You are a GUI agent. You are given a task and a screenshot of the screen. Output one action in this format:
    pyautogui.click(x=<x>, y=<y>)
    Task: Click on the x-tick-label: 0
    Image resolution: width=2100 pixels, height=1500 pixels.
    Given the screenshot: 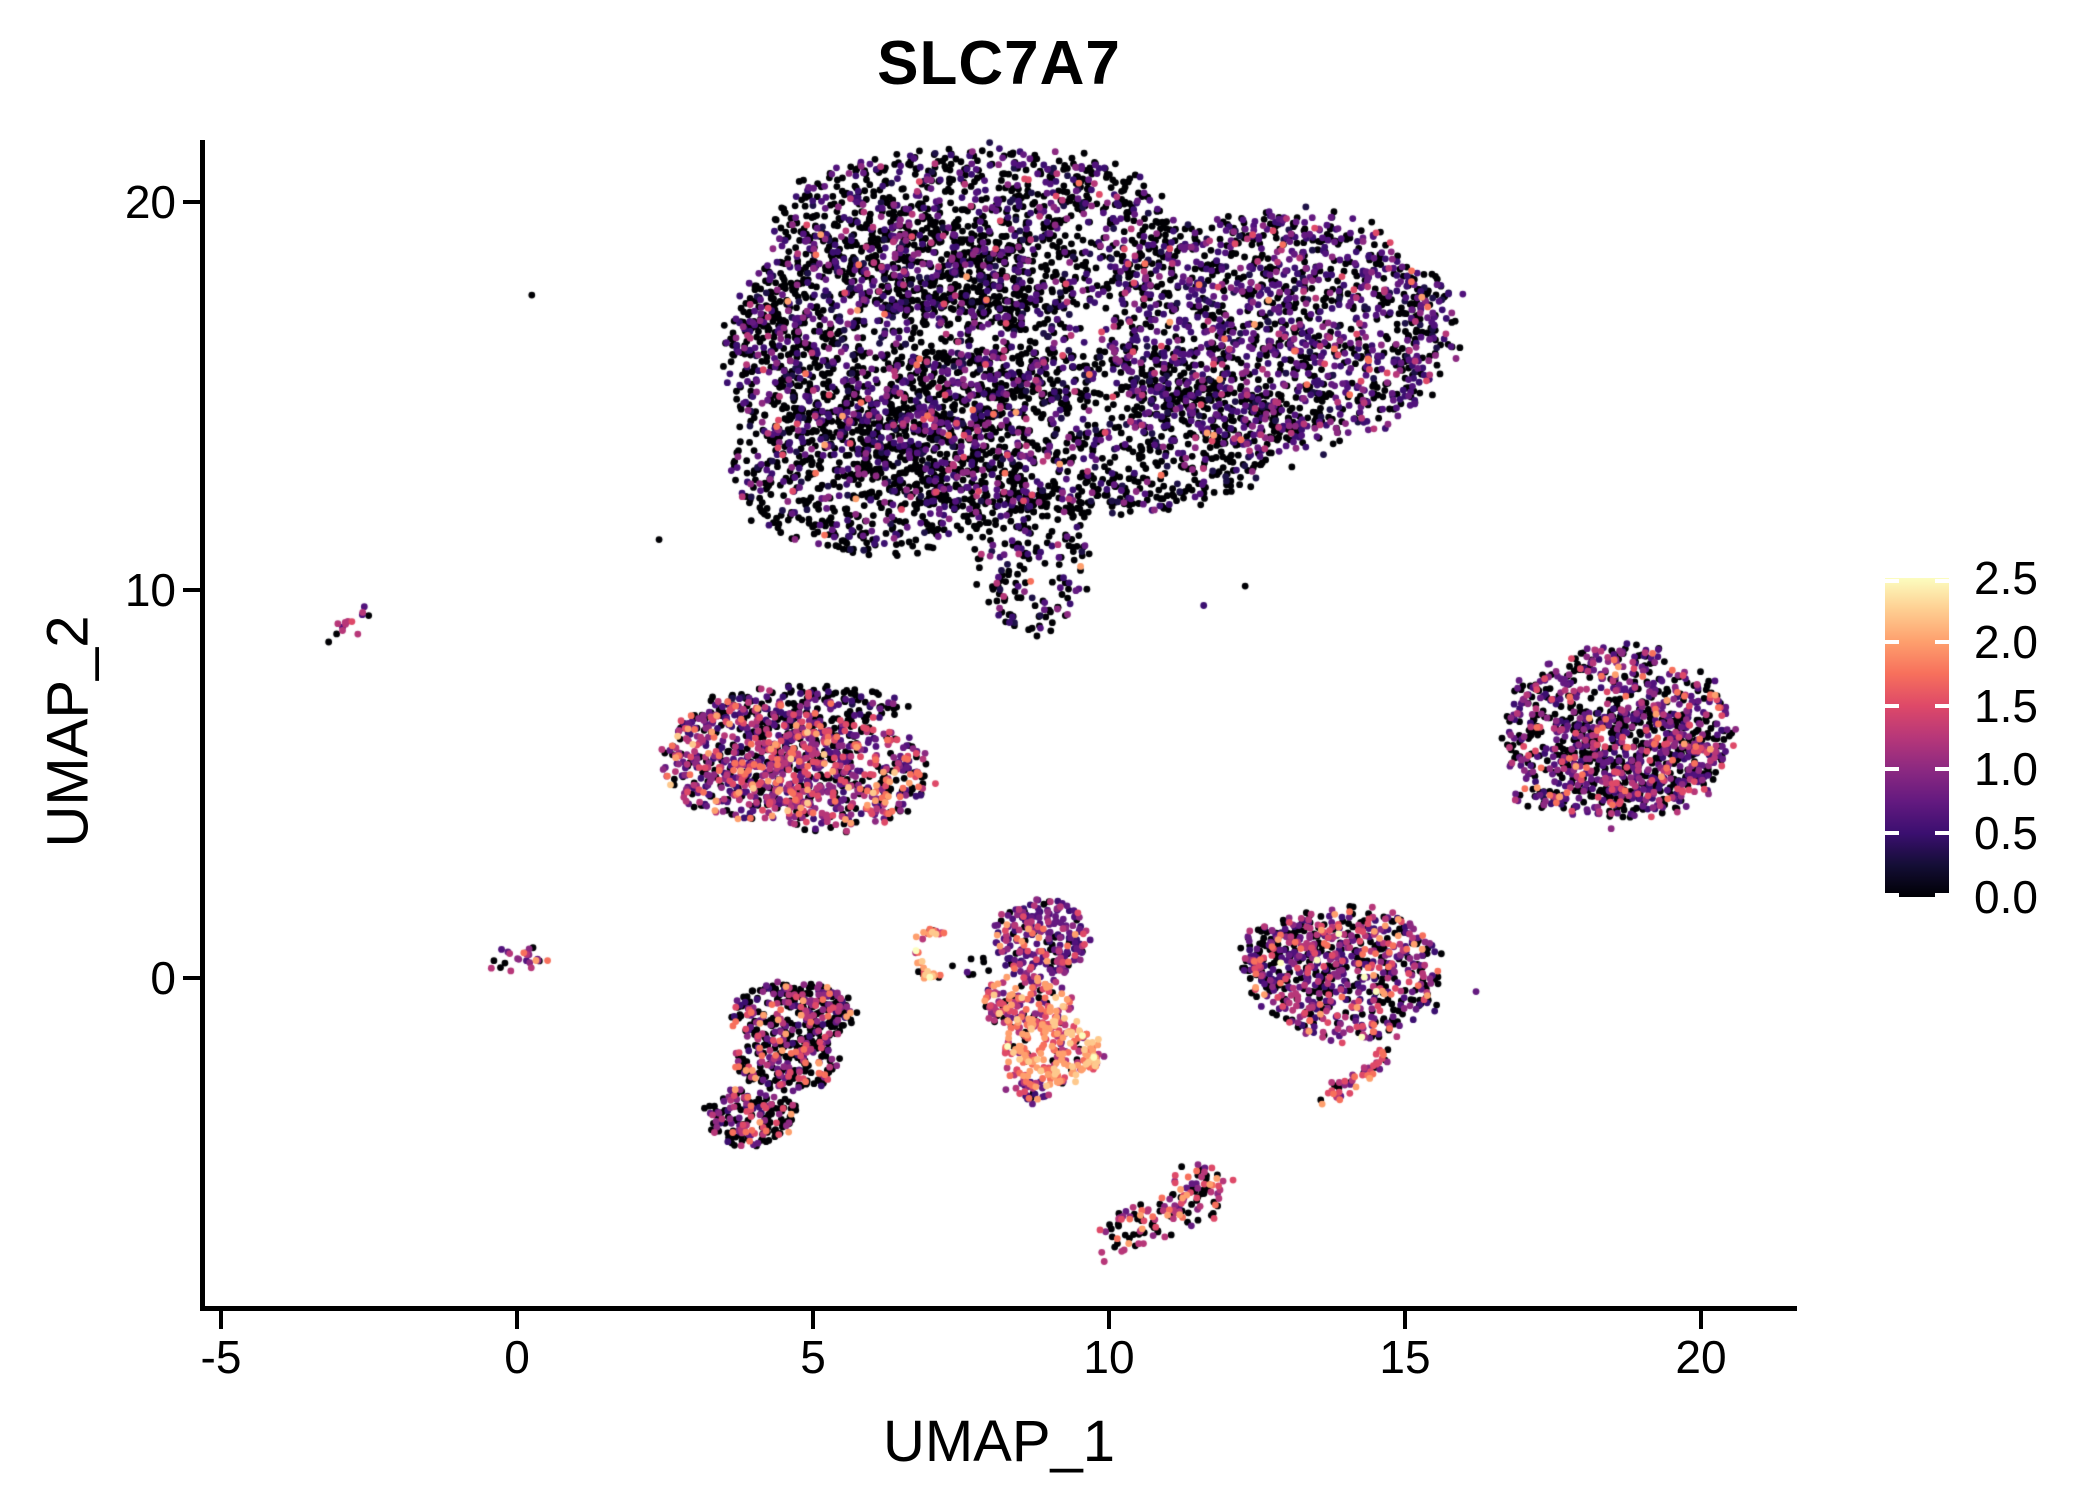 What is the action you would take?
    pyautogui.click(x=517, y=1357)
    